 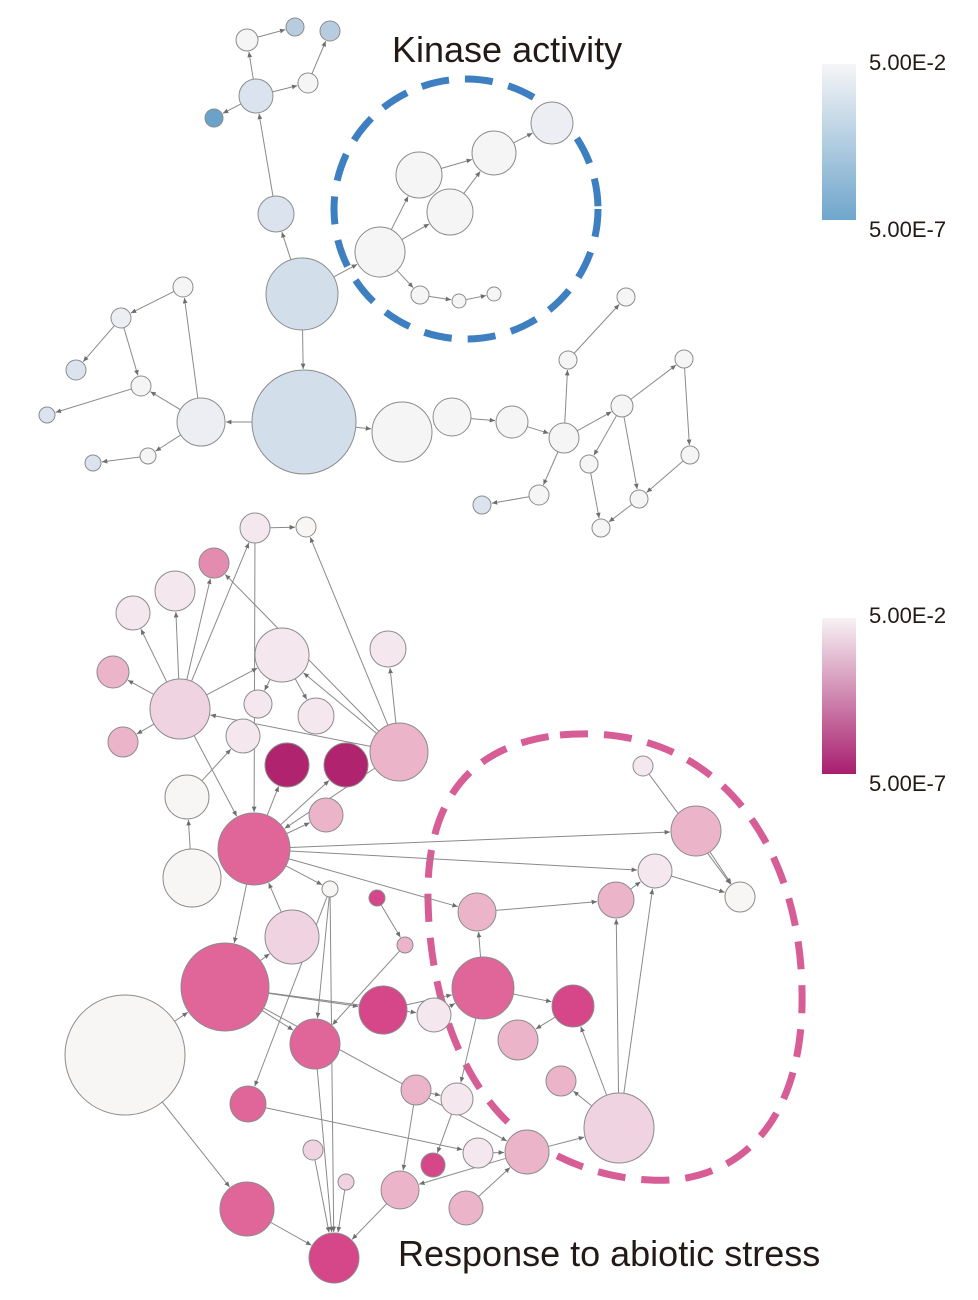 I want to click on stress-legend-min: 5.00E-7, so click(x=907, y=783).